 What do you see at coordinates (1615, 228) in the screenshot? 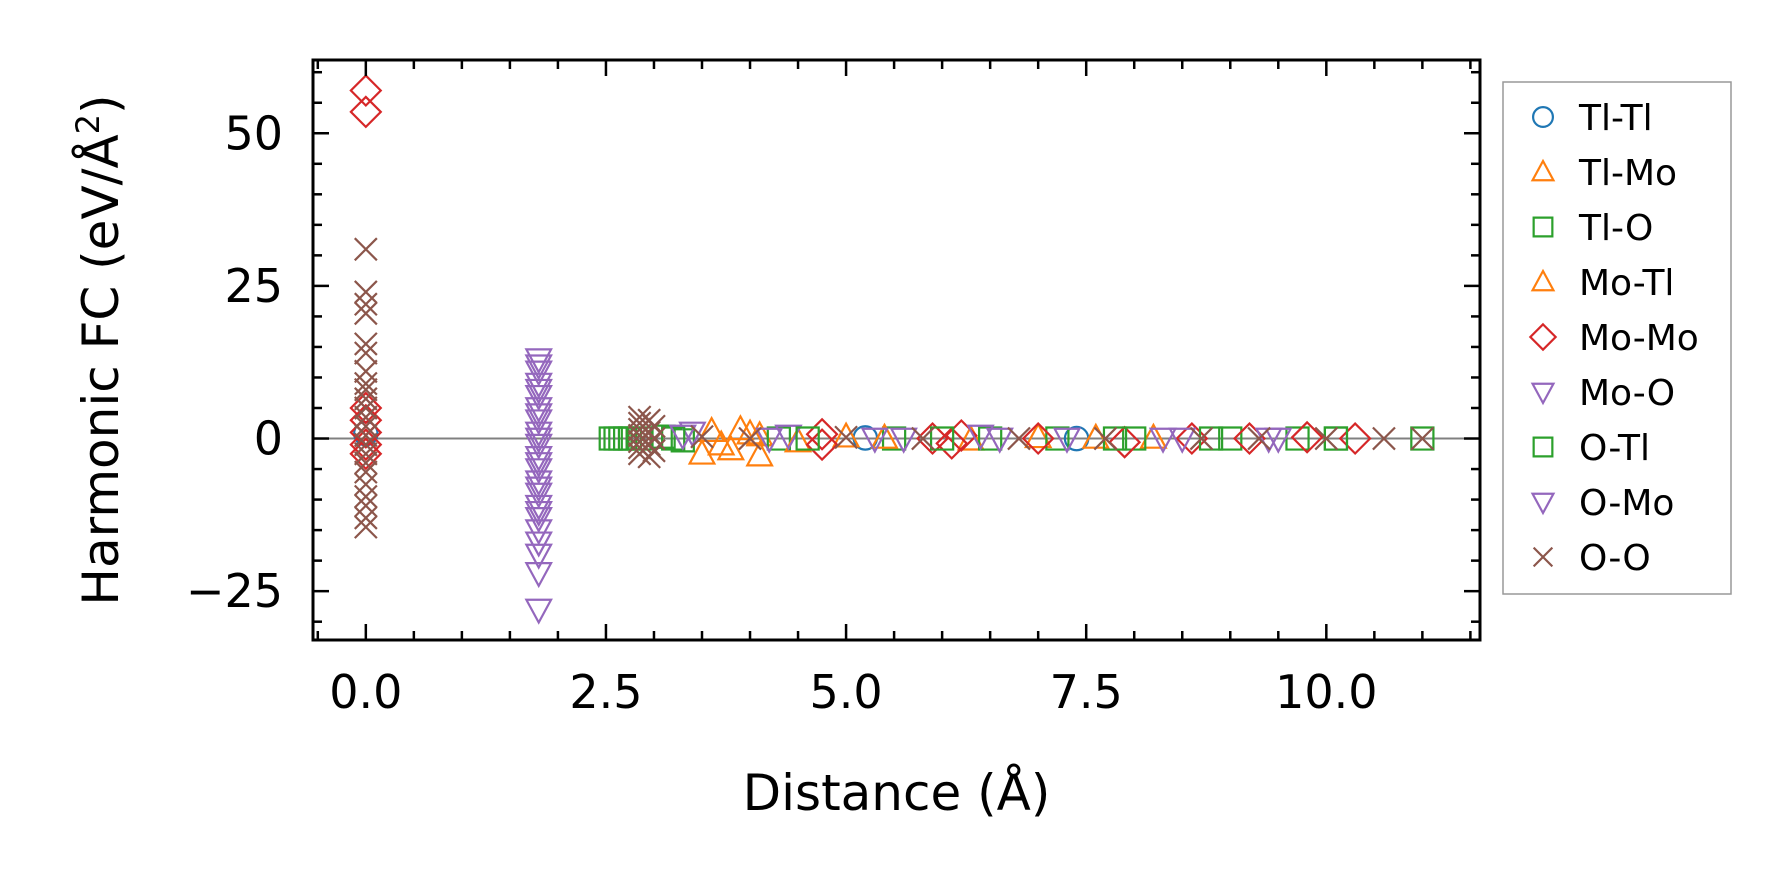
I see `legend-label: Tl-O` at bounding box center [1615, 228].